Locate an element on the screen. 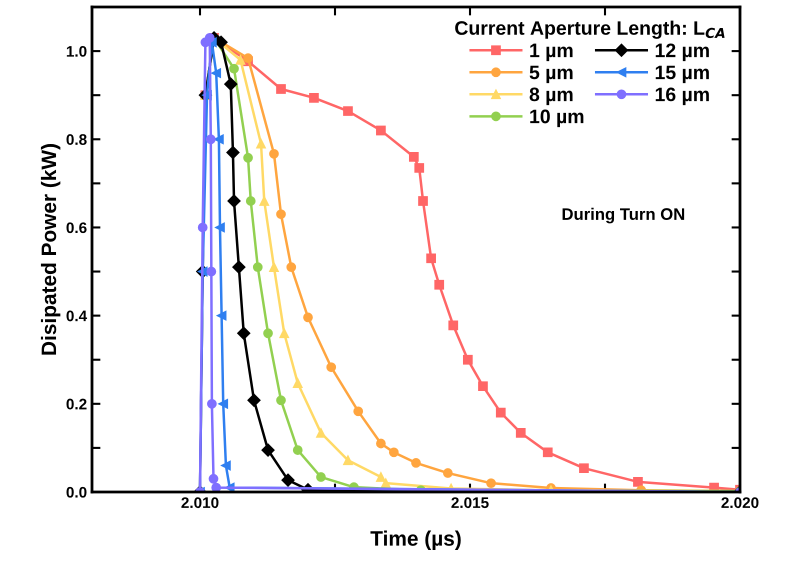 This screenshot has height=563, width=785. legend-label: 10 µm is located at coordinates (557, 119).